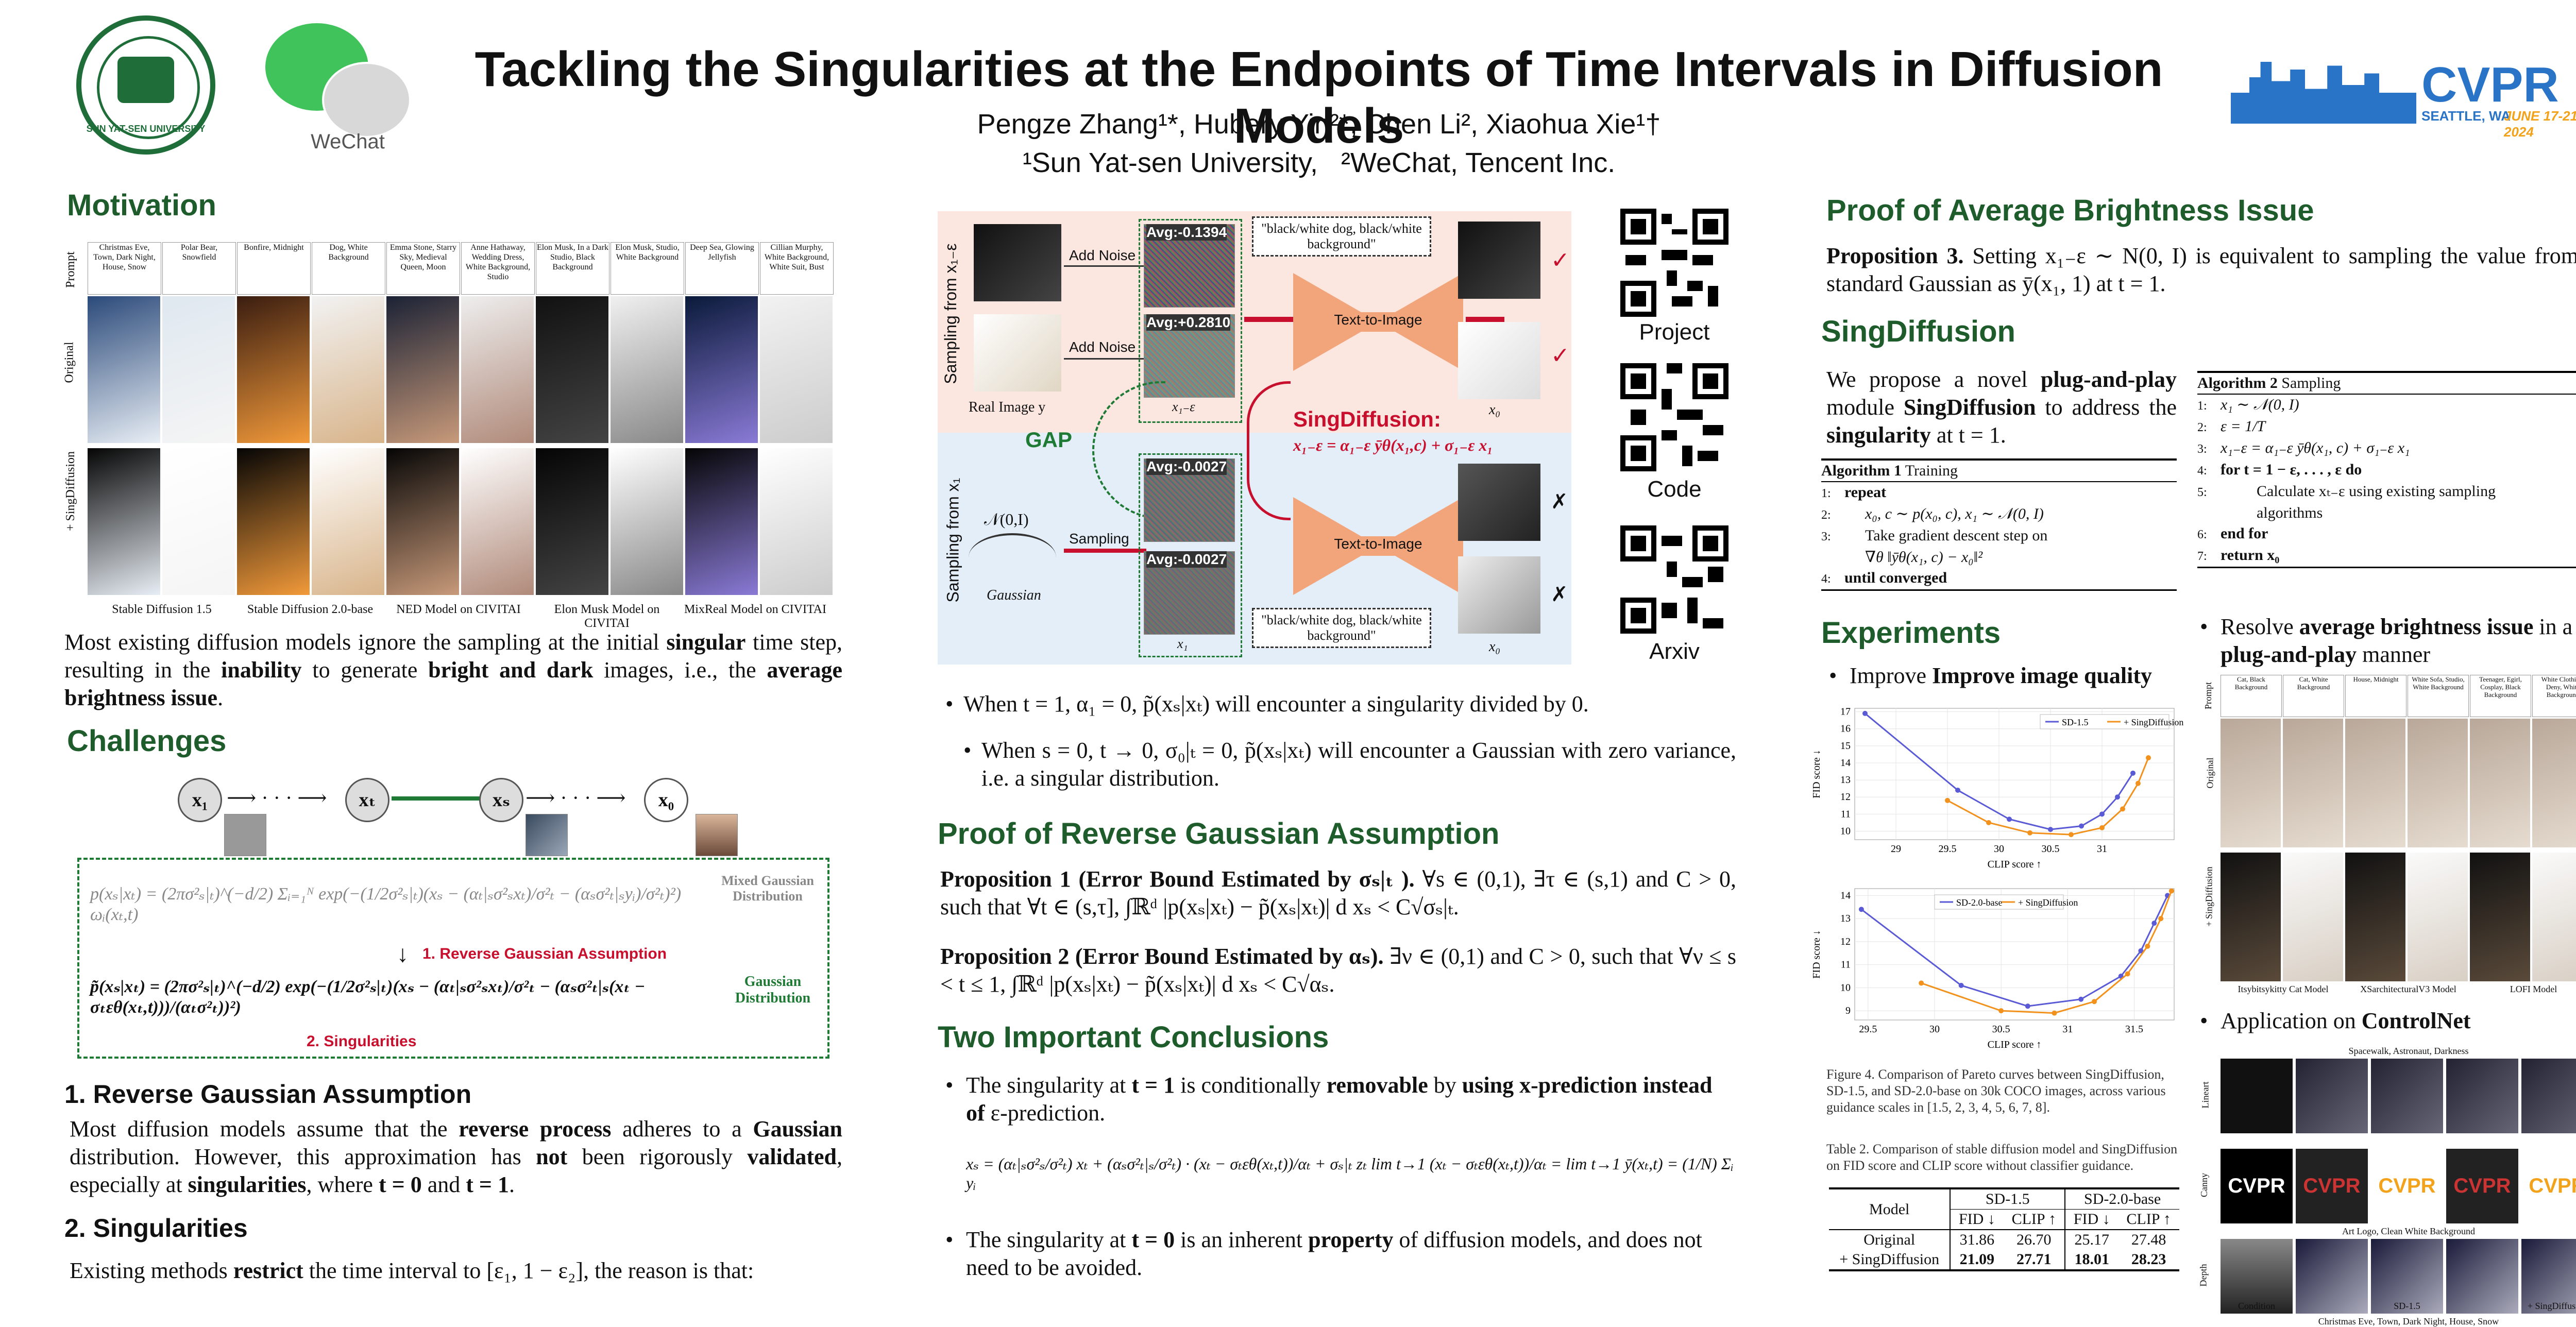 The width and height of the screenshot is (2576, 1327). What do you see at coordinates (438, 798) in the screenshot?
I see `chain-arrow-green` at bounding box center [438, 798].